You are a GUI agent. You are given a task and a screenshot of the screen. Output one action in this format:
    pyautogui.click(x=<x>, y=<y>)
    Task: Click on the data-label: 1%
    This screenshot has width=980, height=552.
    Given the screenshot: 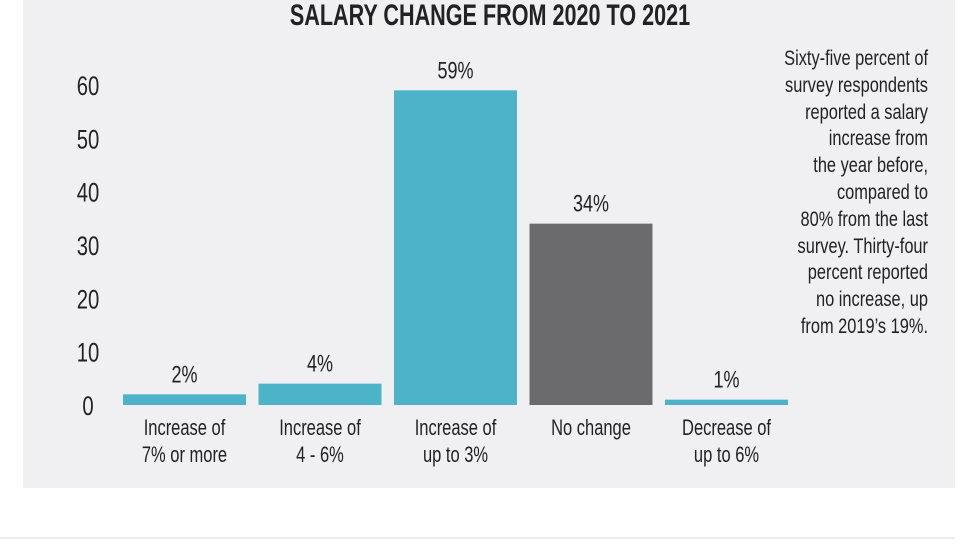 What is the action you would take?
    pyautogui.click(x=726, y=380)
    